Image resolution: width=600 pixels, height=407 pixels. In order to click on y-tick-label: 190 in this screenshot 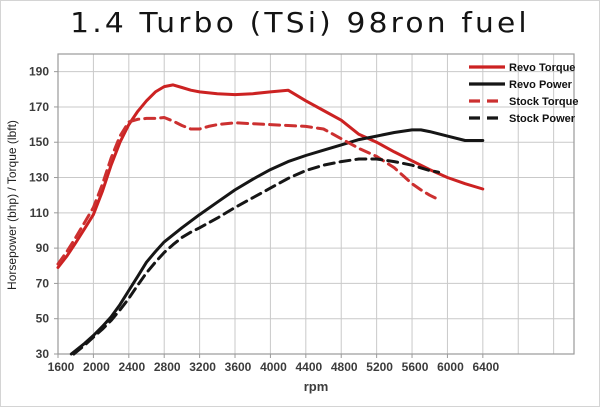, I will do `click(39, 72)`.